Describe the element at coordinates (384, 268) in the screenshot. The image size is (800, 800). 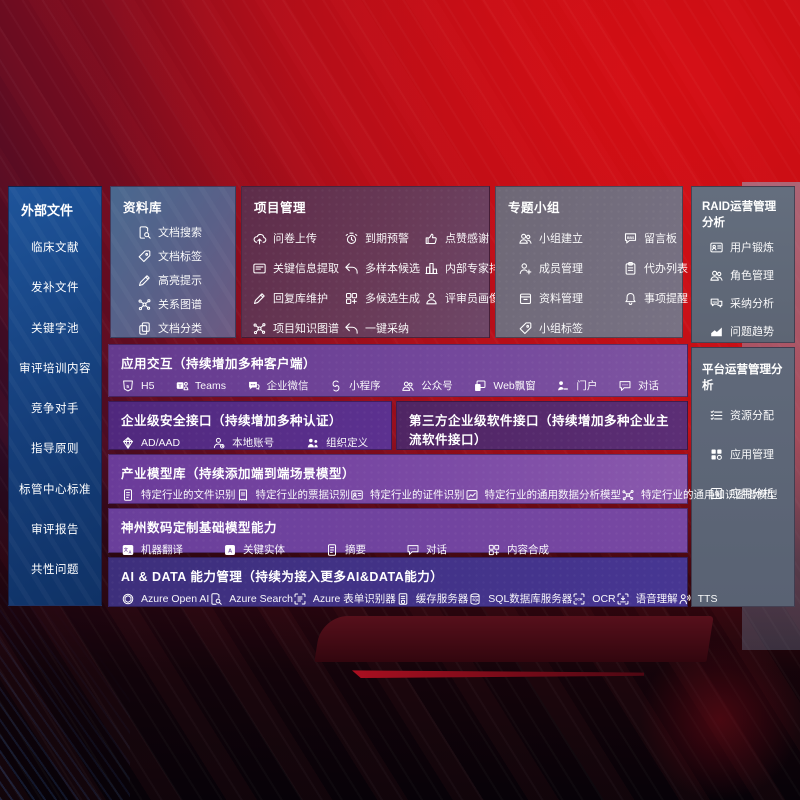
I see `feature-item: 多样本候选` at that location.